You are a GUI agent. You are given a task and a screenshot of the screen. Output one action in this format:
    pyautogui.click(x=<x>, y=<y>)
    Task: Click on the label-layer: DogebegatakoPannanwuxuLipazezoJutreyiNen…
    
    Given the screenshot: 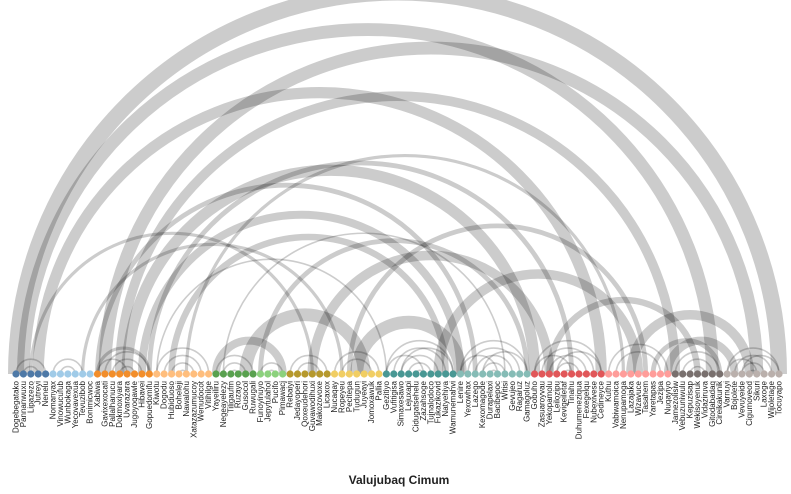 What is the action you would take?
    pyautogui.click(x=398, y=409)
    